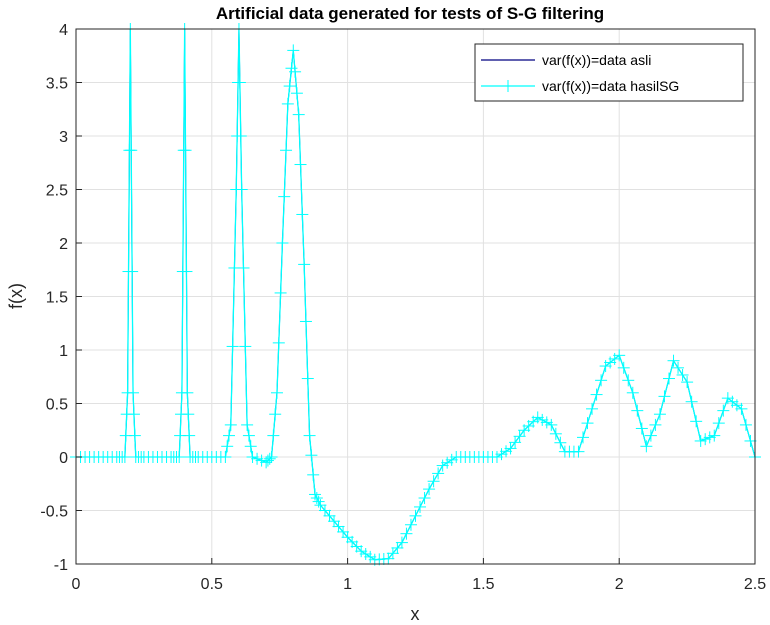 The height and width of the screenshot is (625, 770). Describe the element at coordinates (508, 86) in the screenshot. I see `legend-marker-data-hasilsg` at that location.